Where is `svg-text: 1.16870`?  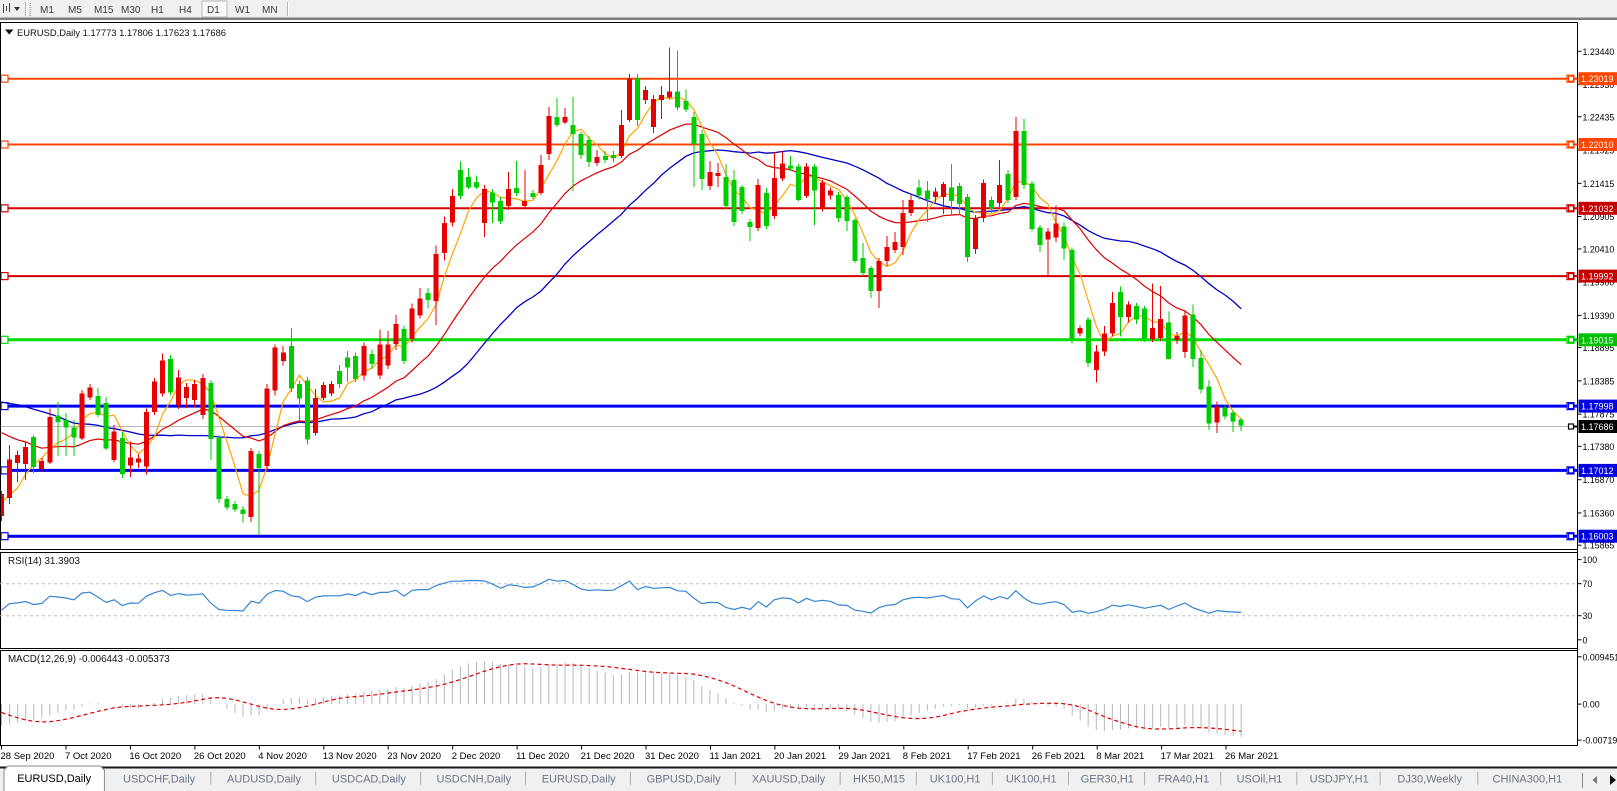
svg-text: 1.16870 is located at coordinates (1599, 480).